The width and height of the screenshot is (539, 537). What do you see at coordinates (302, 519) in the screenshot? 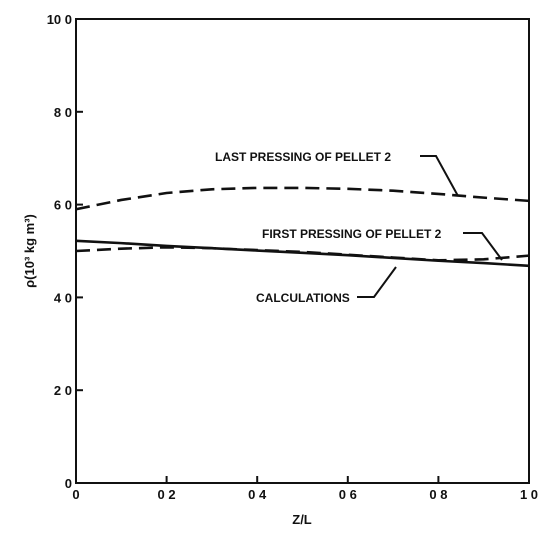
I see `x-axis-title: Z/L` at bounding box center [302, 519].